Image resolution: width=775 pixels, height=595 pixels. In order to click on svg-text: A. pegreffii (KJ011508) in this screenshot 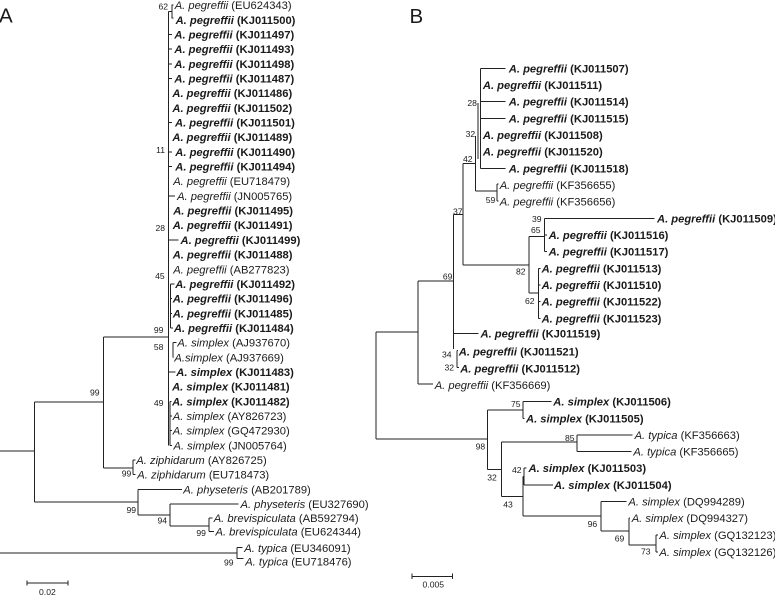, I will do `click(542, 136)`.